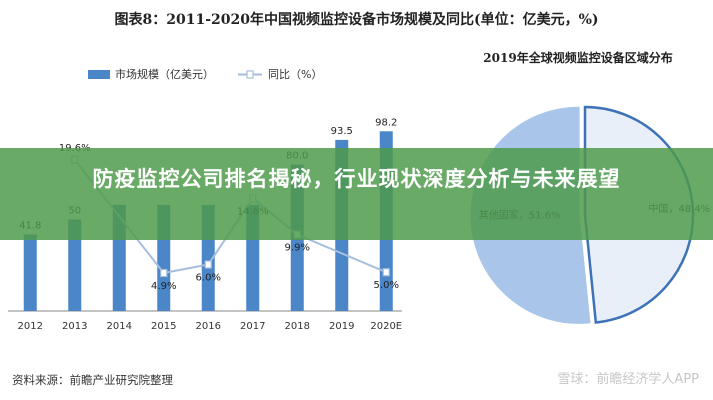  What do you see at coordinates (163, 286) in the screenshot?
I see `growth-label-2015: 4.9%` at bounding box center [163, 286].